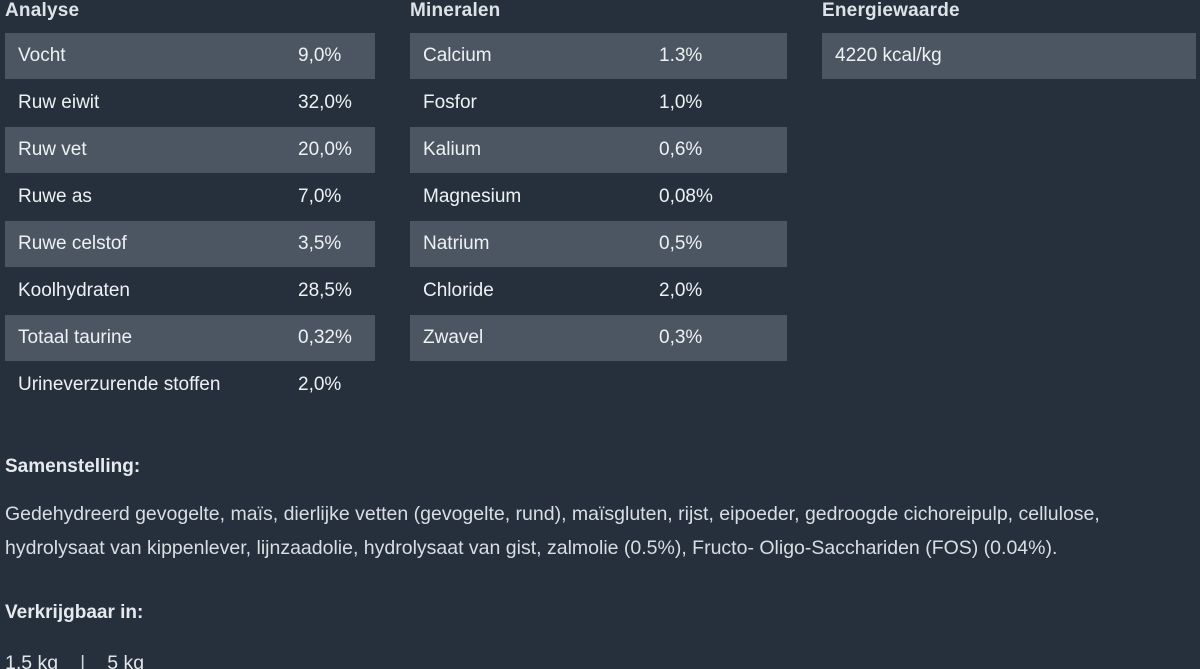 This screenshot has height=669, width=1200. Describe the element at coordinates (472, 196) in the screenshot. I see `row-label: Magnesium` at that location.